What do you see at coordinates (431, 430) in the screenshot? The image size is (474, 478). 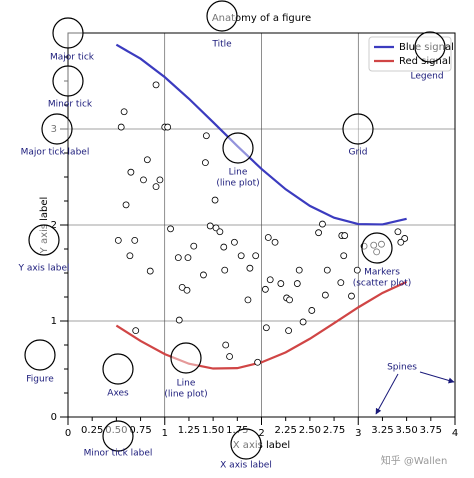 I see `x-minor-tick-label: 3.75` at bounding box center [431, 430].